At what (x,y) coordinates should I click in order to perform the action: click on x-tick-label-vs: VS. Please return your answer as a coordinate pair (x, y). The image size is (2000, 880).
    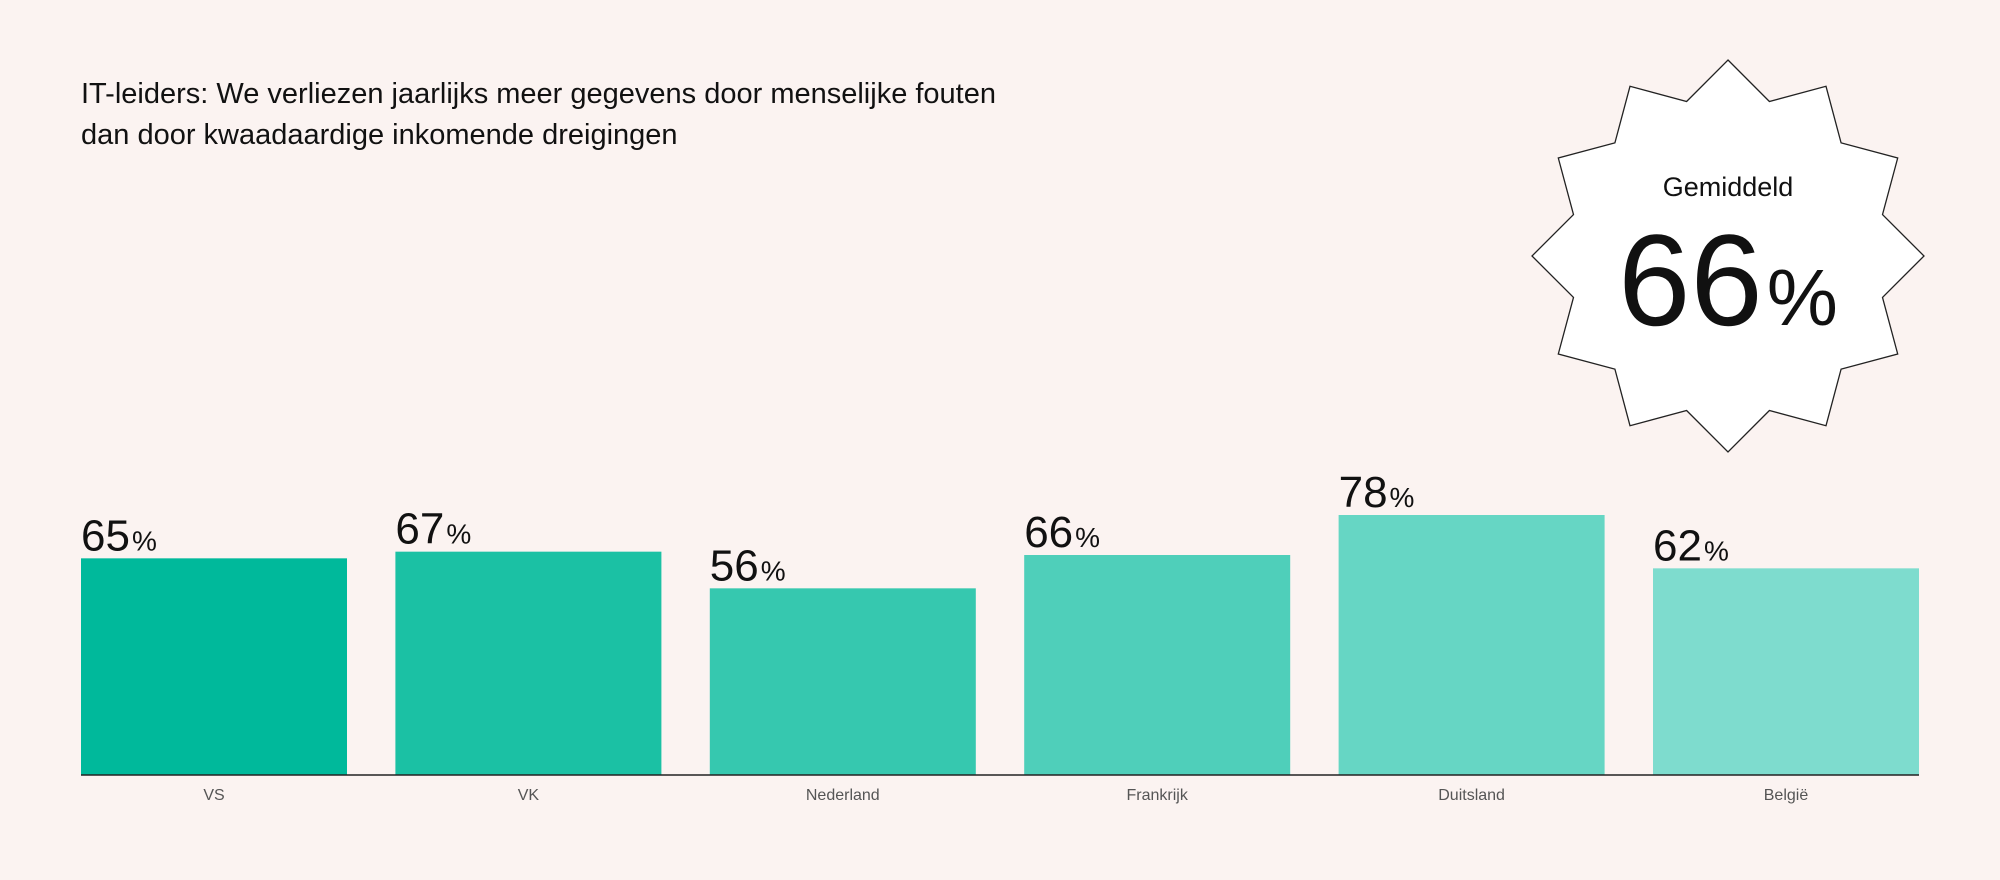
    Looking at the image, I should click on (213, 795).